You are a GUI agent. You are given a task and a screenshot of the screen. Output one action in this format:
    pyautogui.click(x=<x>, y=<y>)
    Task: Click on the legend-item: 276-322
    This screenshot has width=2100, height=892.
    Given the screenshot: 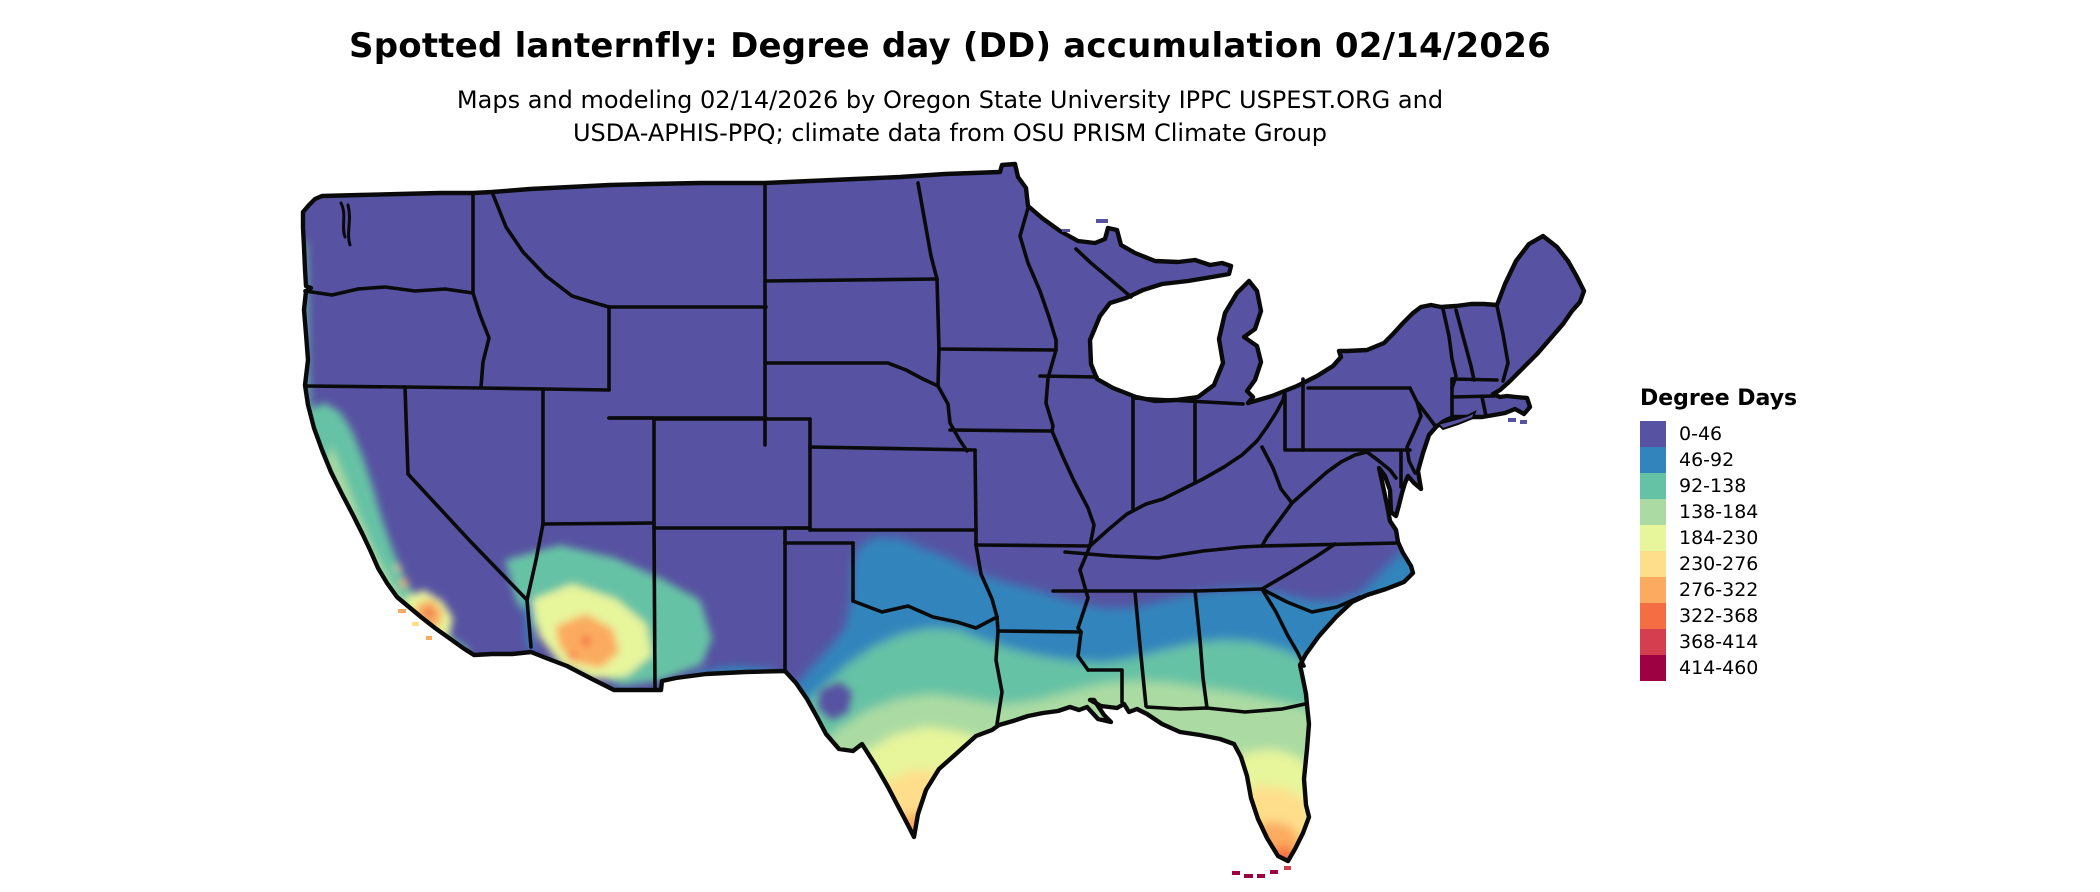 What is the action you would take?
    pyautogui.click(x=1718, y=590)
    